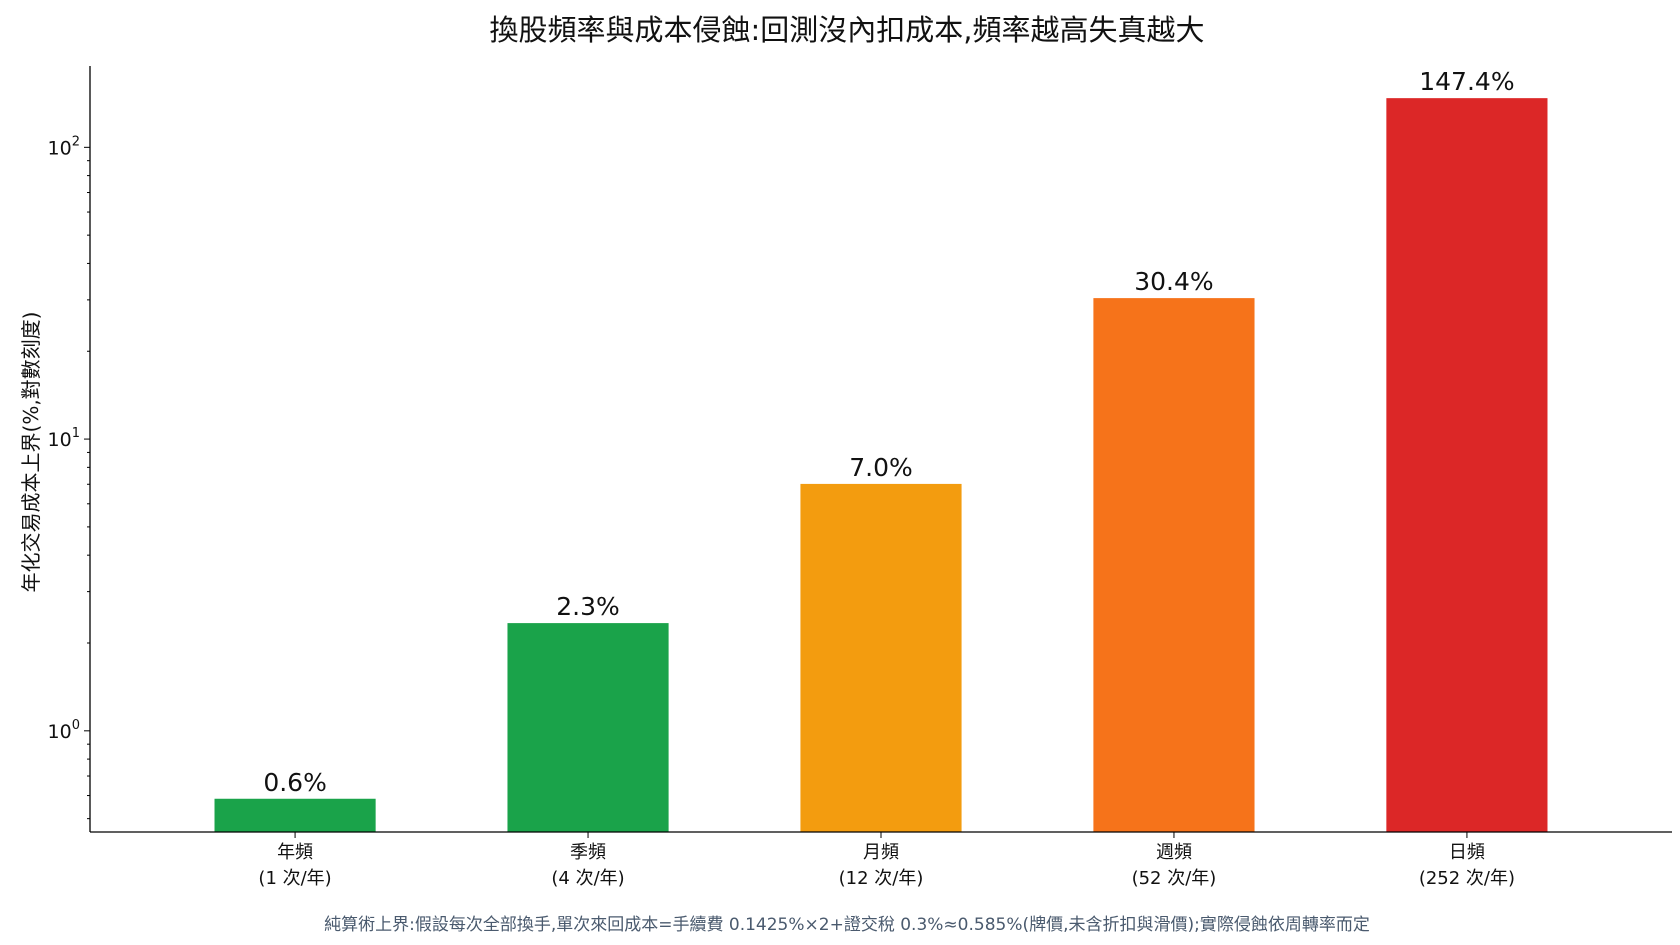 Image resolution: width=1680 pixels, height=945 pixels. I want to click on bar-value-label: 7.0%, so click(881, 467).